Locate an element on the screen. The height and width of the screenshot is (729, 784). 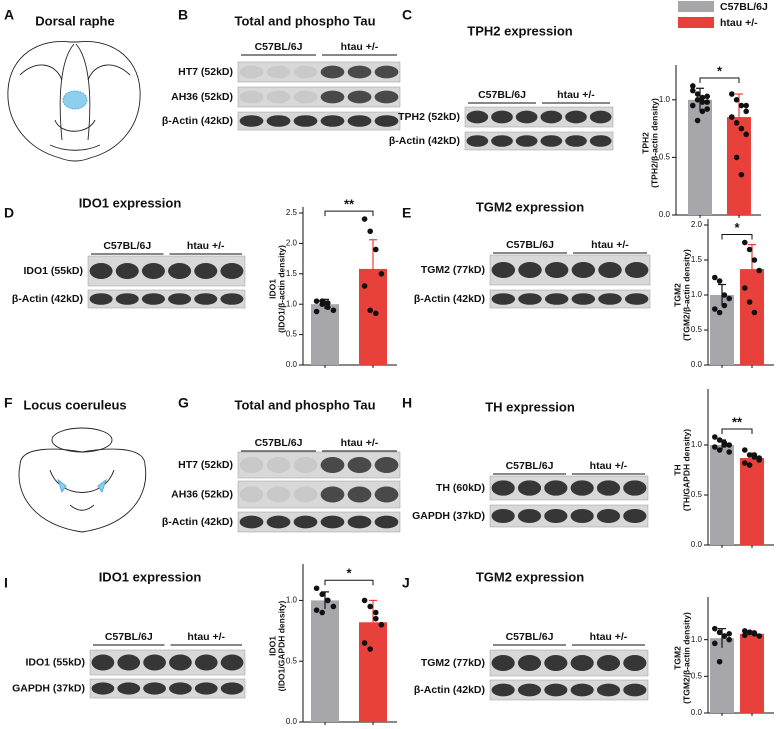
group-label: C57BL/6J is located at coordinates (530, 245).